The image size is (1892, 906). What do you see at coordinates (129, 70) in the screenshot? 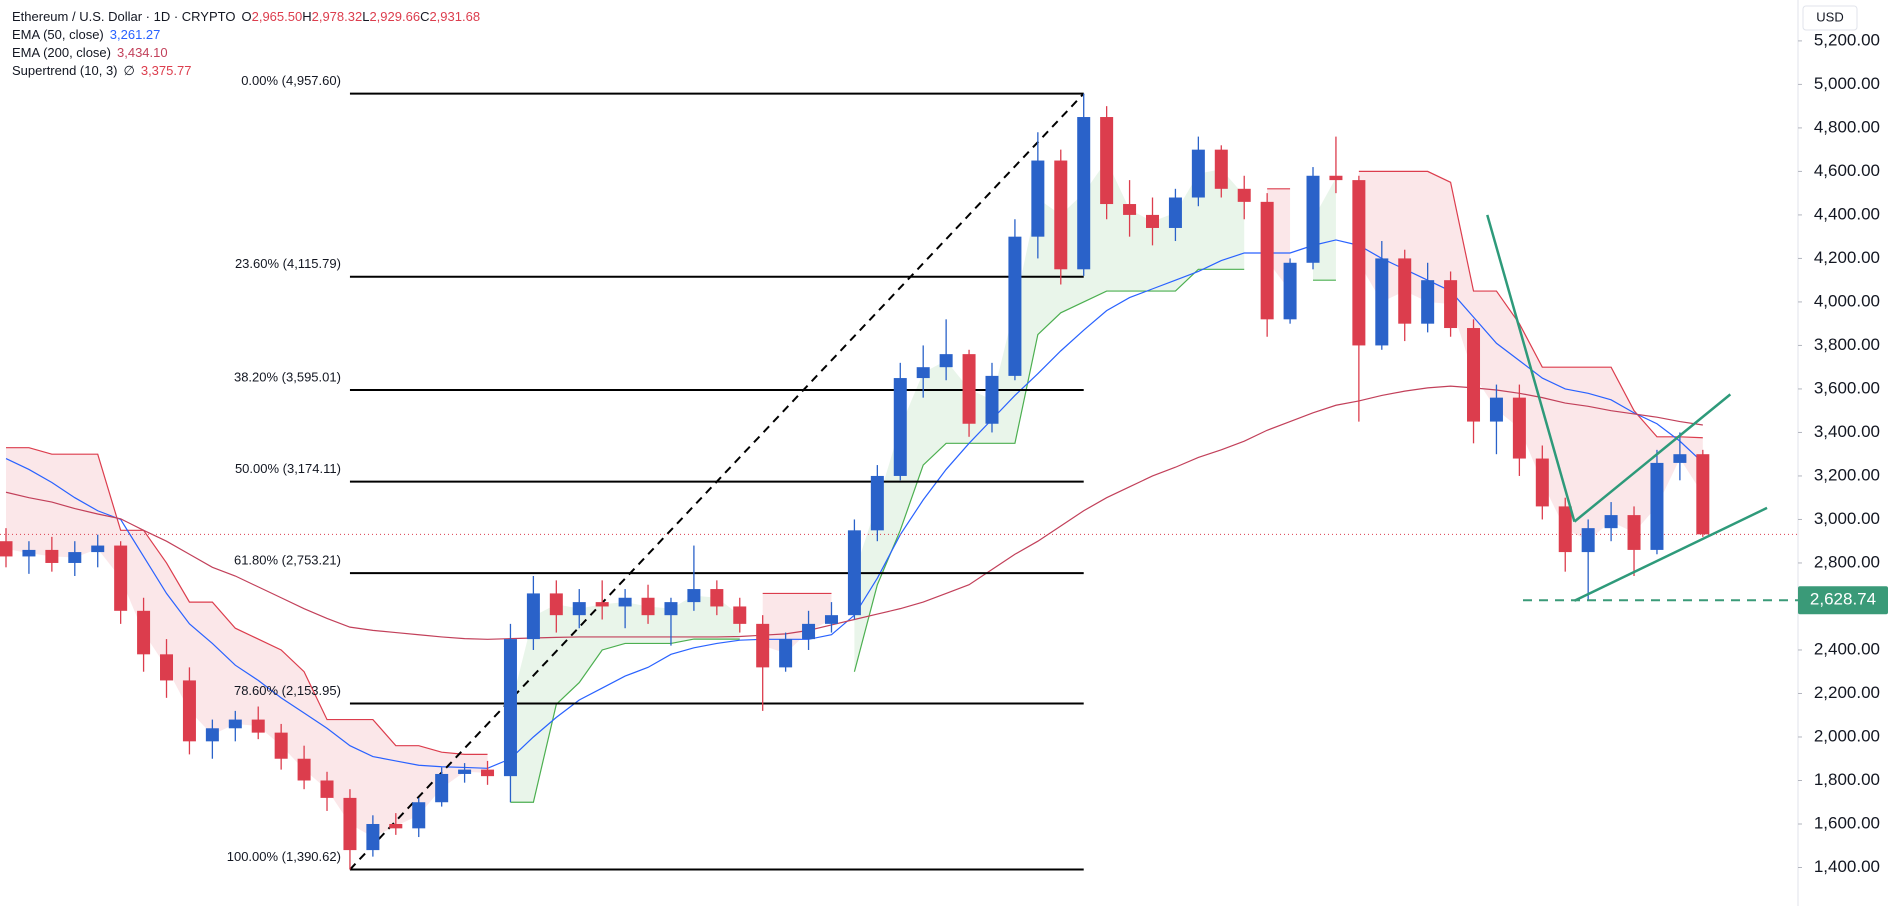
I see `indicator-symbol: ∅` at bounding box center [129, 70].